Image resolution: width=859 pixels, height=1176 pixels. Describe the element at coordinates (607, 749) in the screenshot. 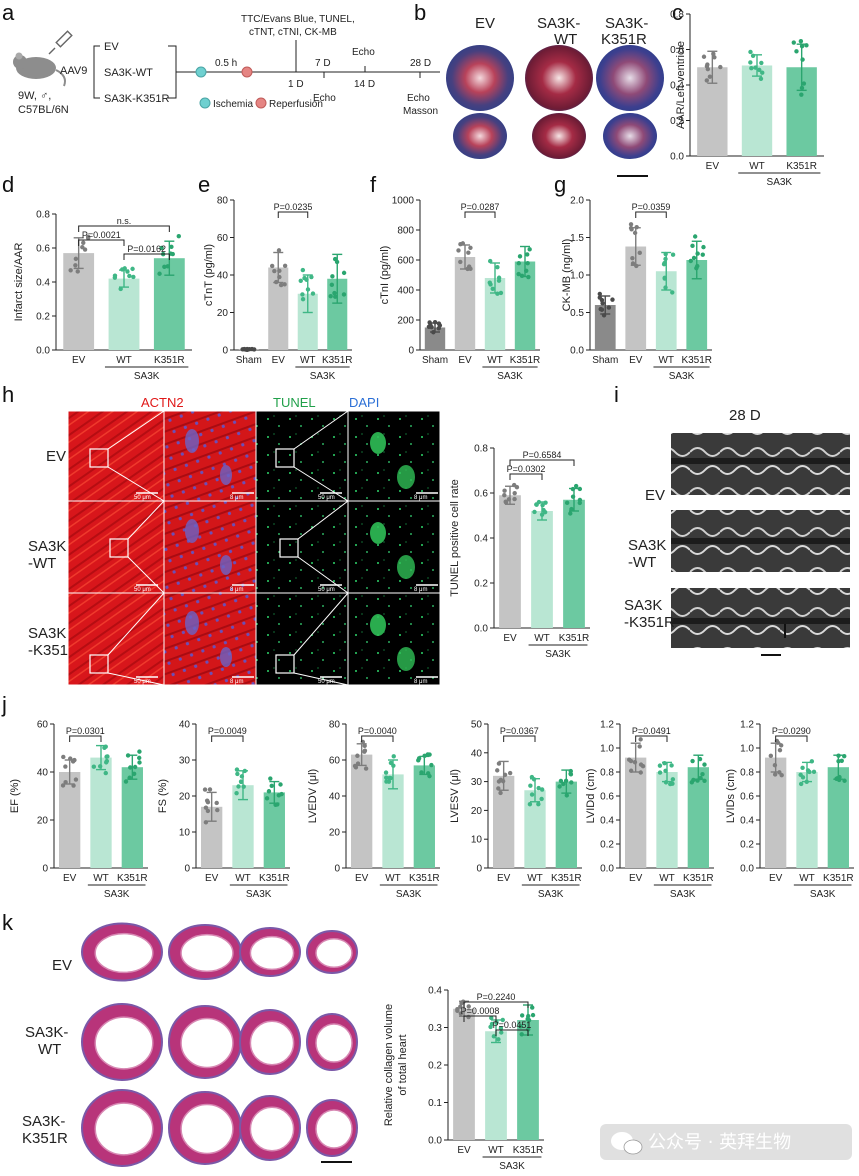

I see `y-tick-label: 1.0` at that location.